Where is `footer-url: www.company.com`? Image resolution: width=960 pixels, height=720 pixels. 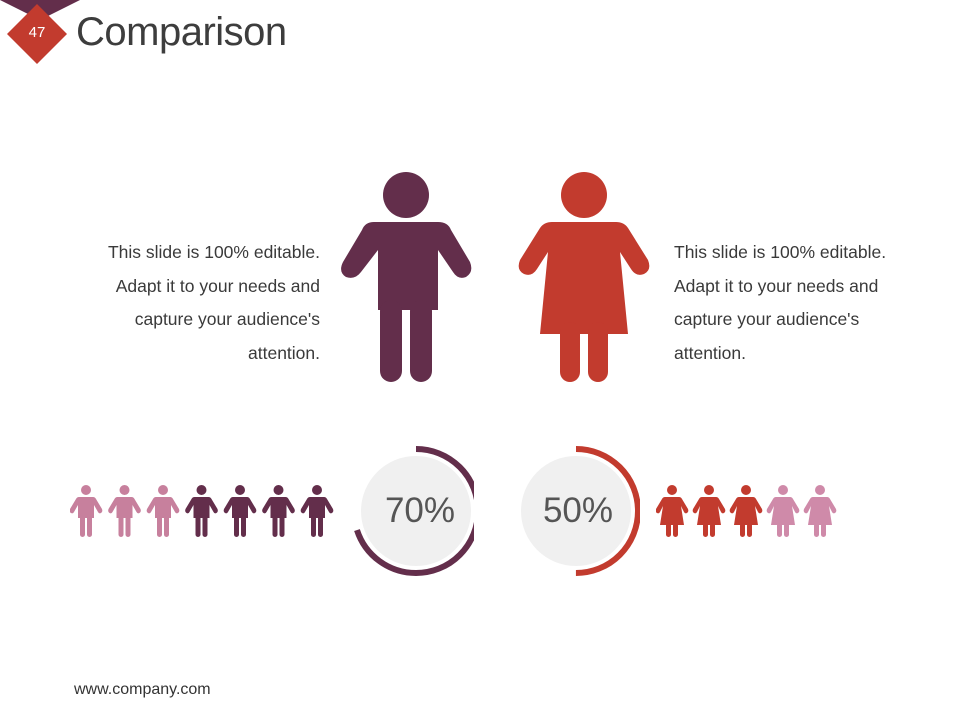
footer-url: www.company.com is located at coordinates (142, 689).